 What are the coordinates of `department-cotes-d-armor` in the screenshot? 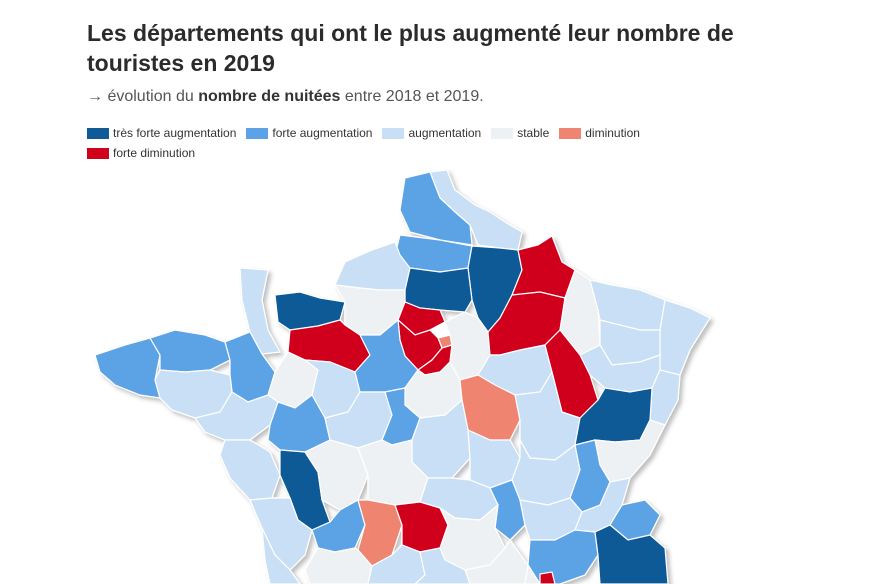 It's located at (190, 351).